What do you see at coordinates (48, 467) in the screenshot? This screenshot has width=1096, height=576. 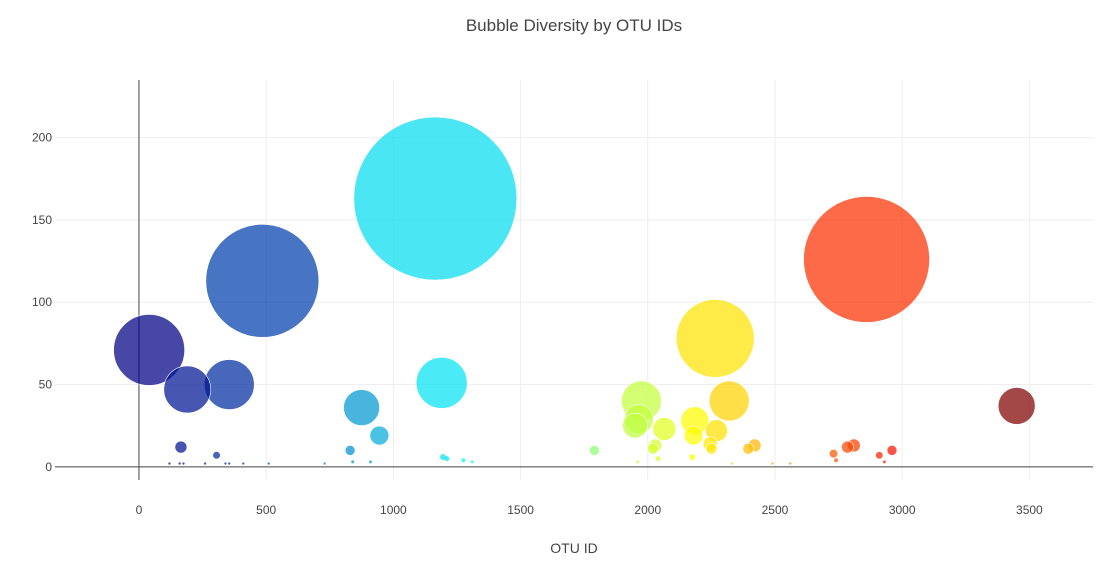 I see `y-tick-label: 0` at bounding box center [48, 467].